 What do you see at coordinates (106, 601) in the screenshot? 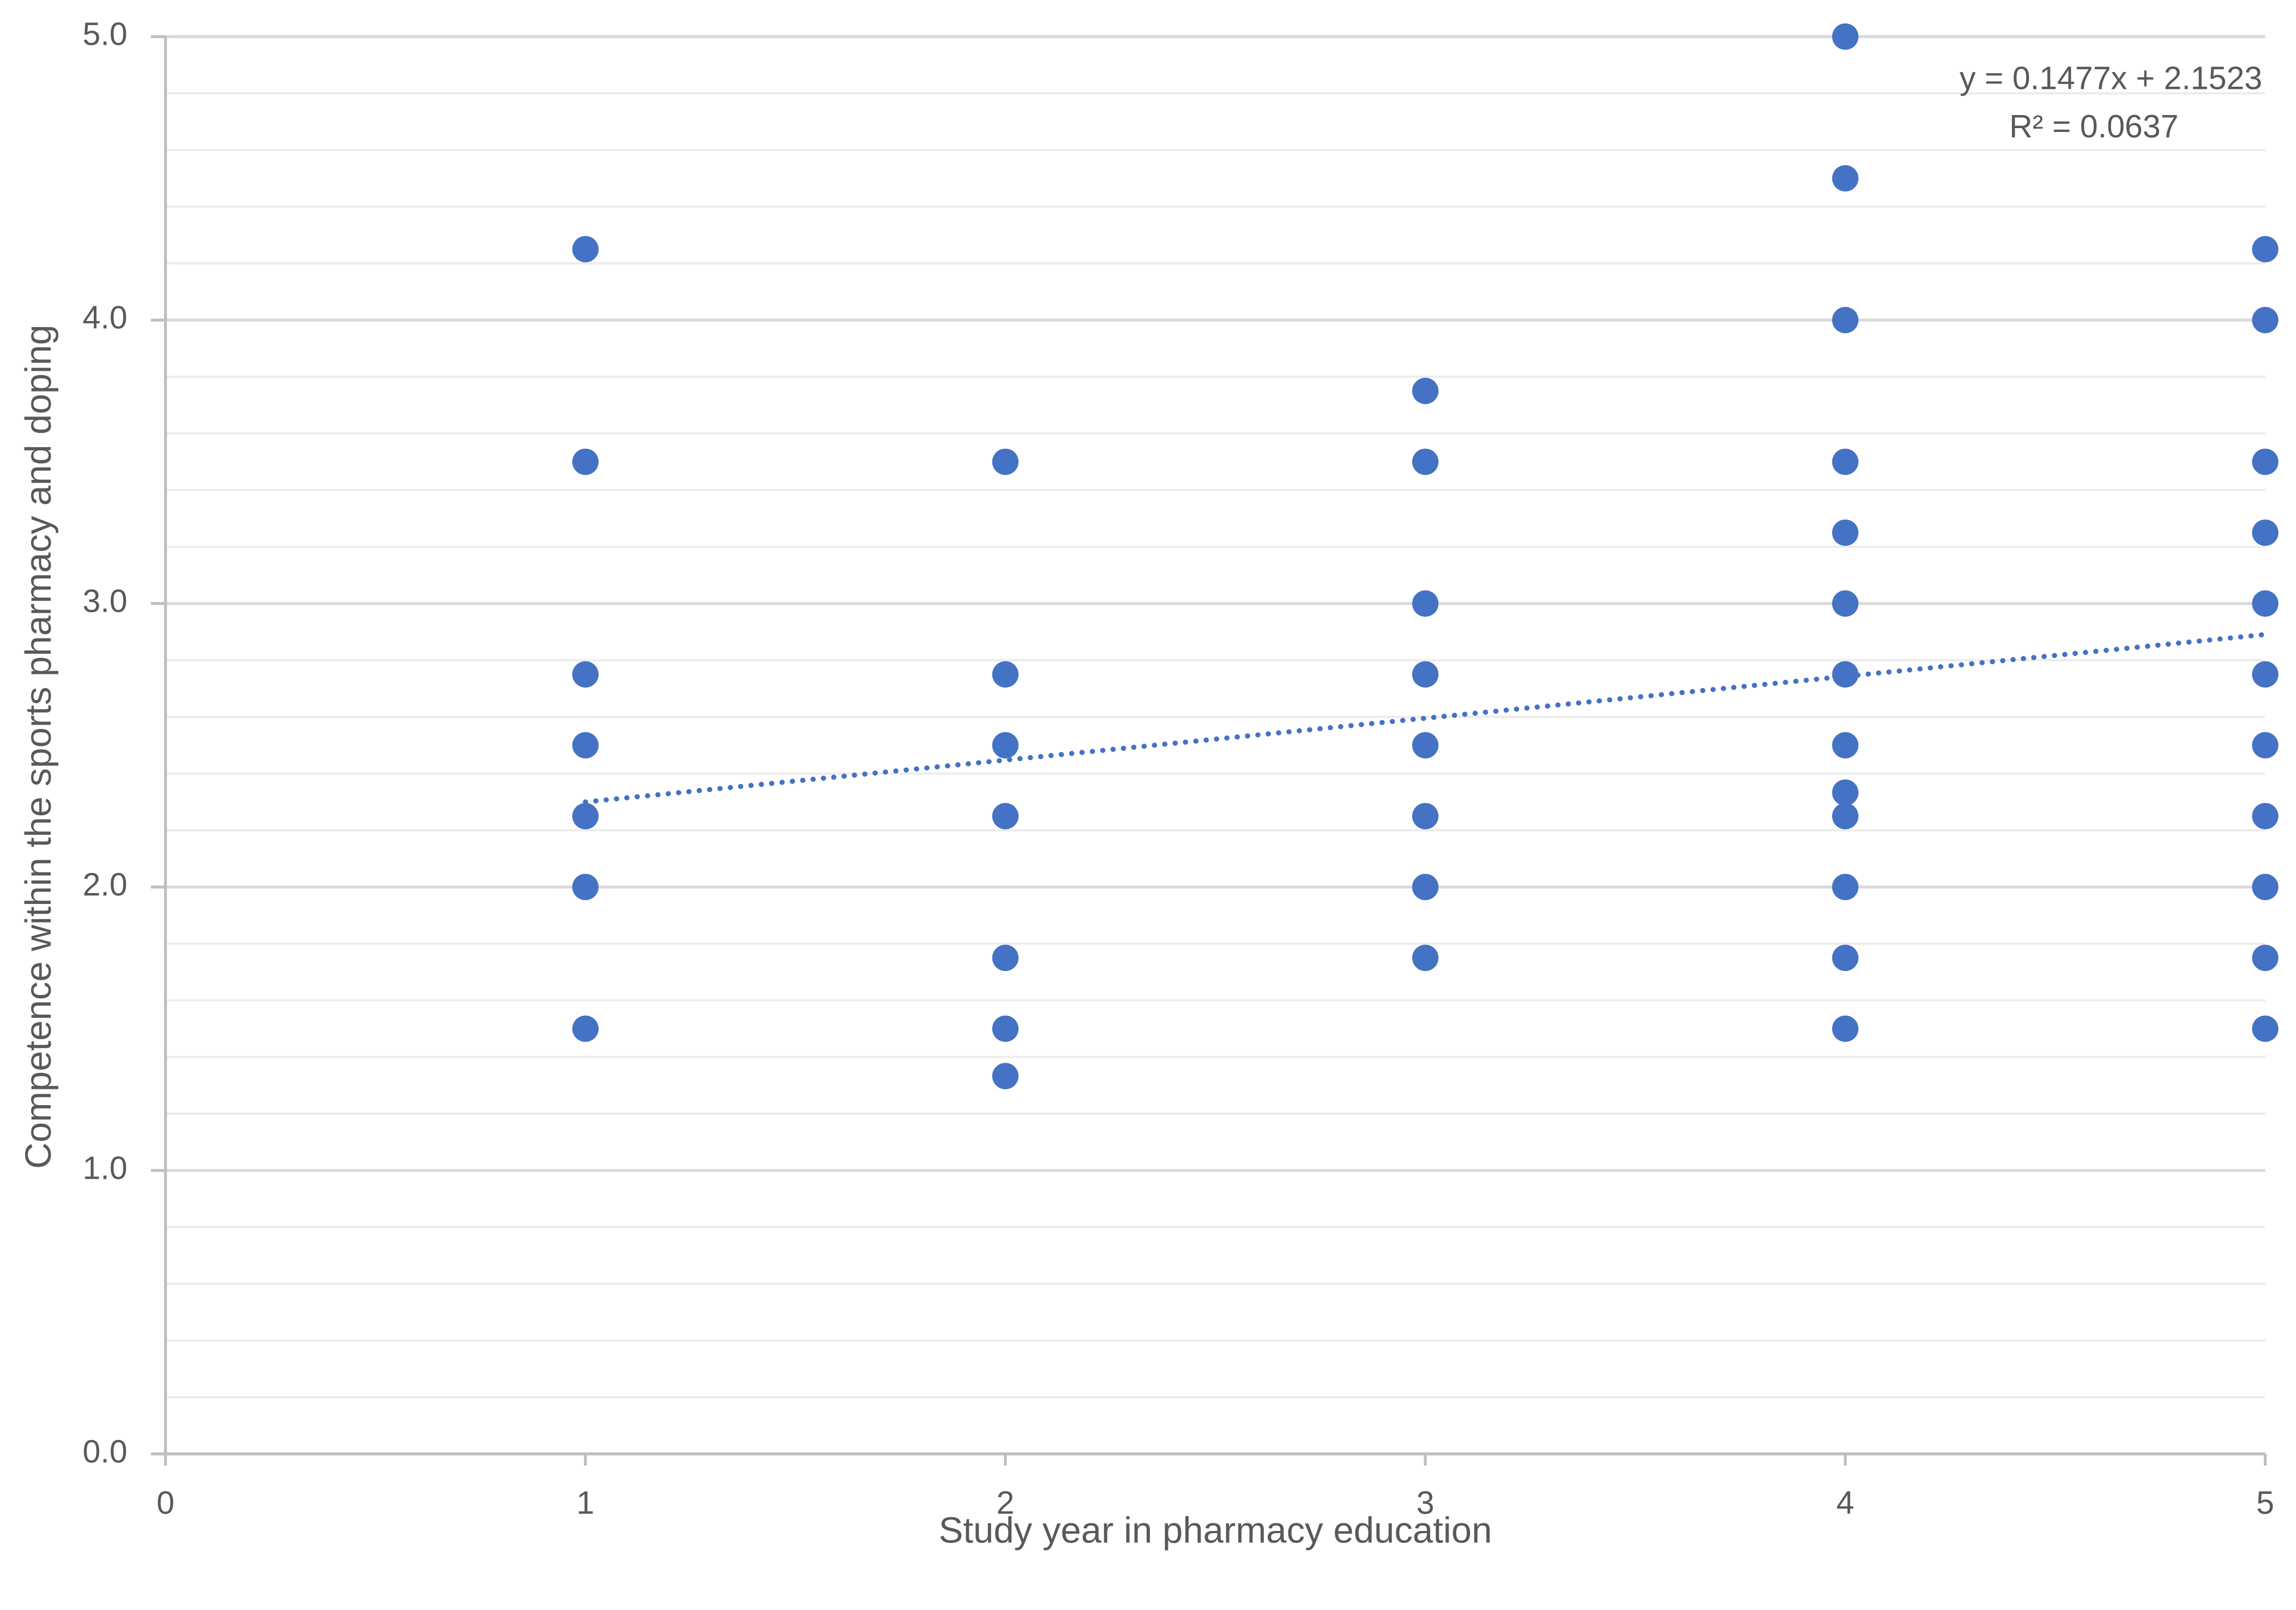
I see `y-tick-label: 3.0` at bounding box center [106, 601].